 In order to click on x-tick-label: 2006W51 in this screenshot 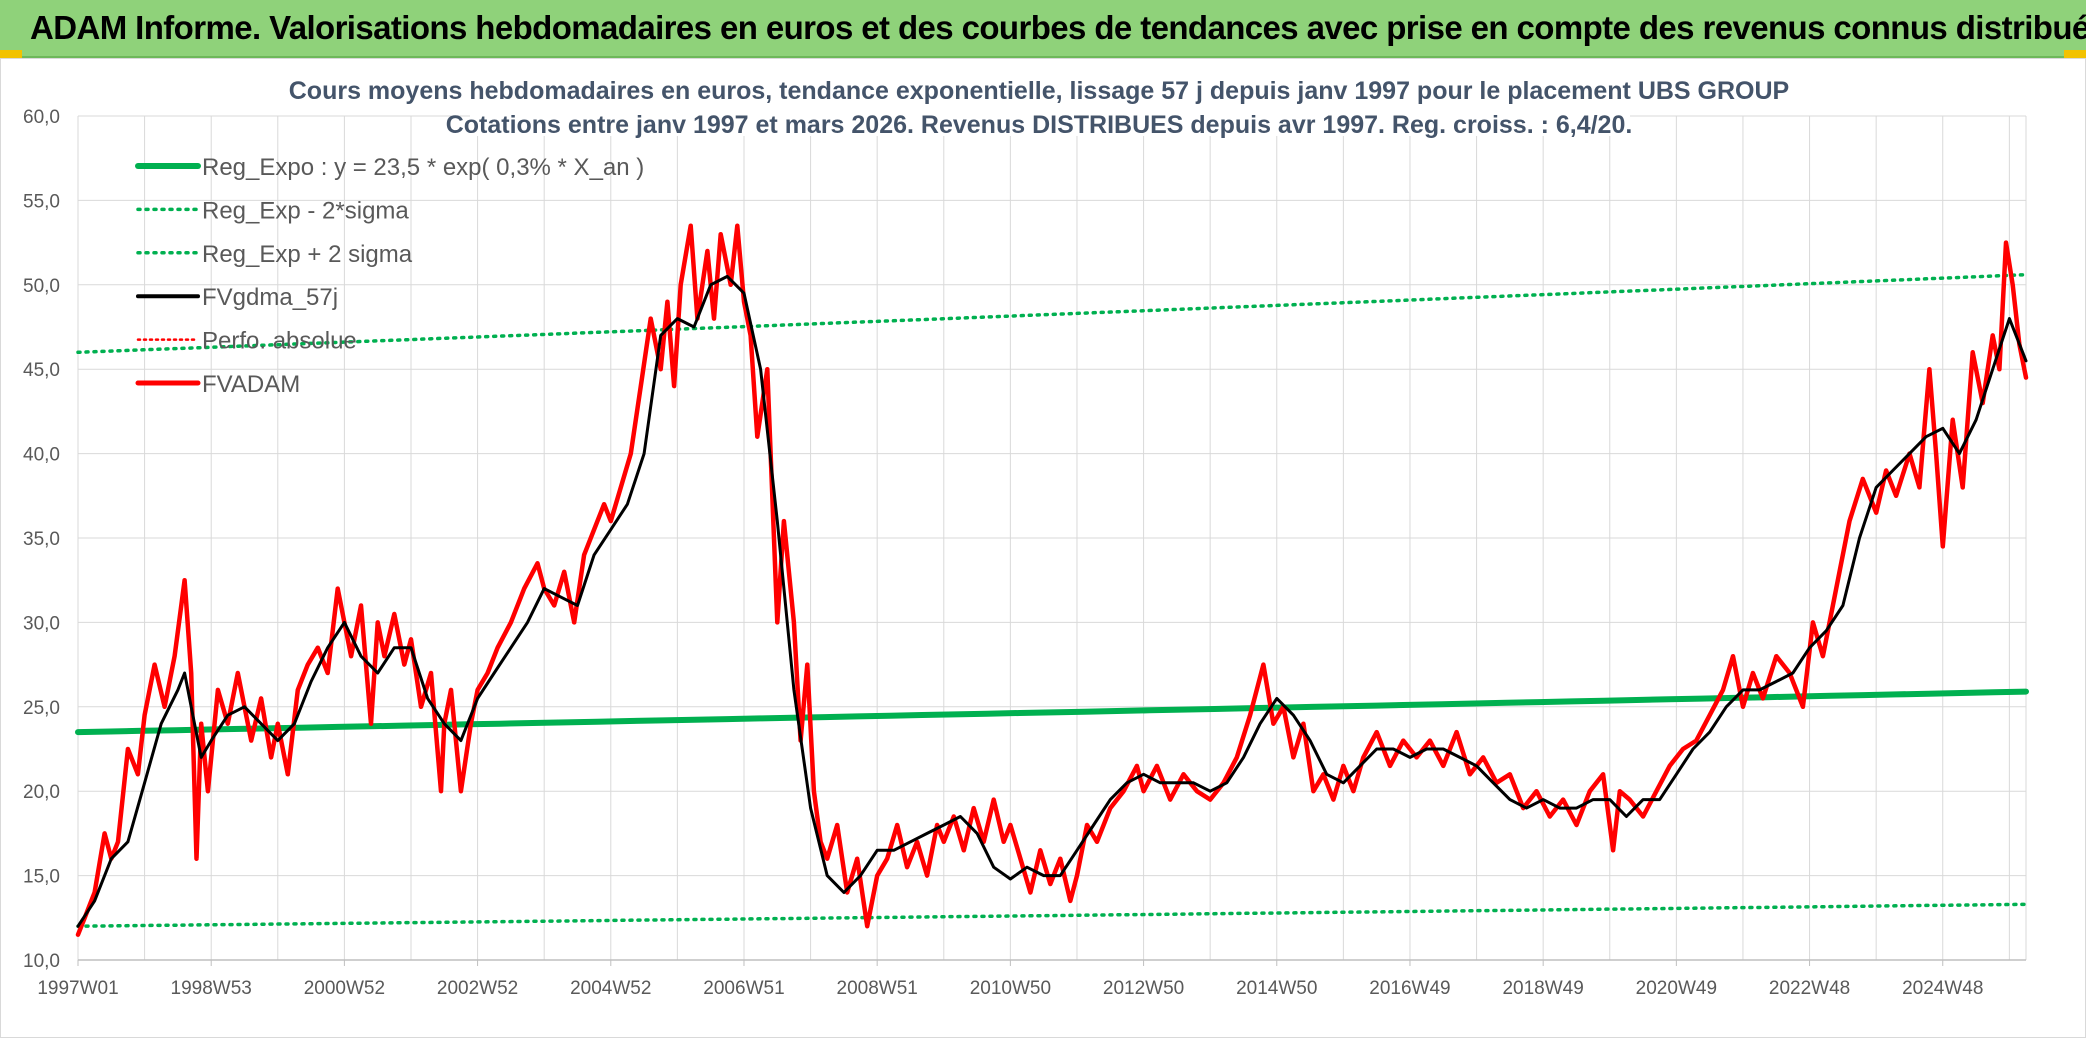, I will do `click(743, 988)`.